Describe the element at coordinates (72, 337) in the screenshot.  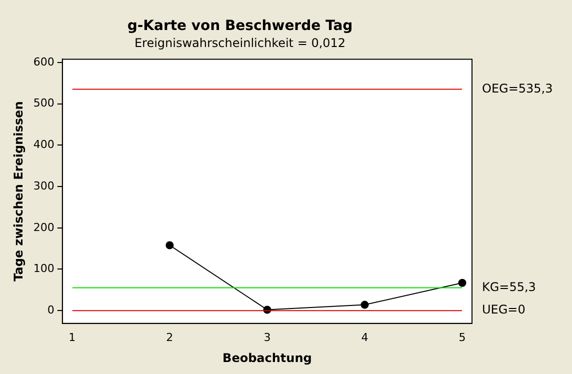
I see `x-tick-label: 1` at that location.